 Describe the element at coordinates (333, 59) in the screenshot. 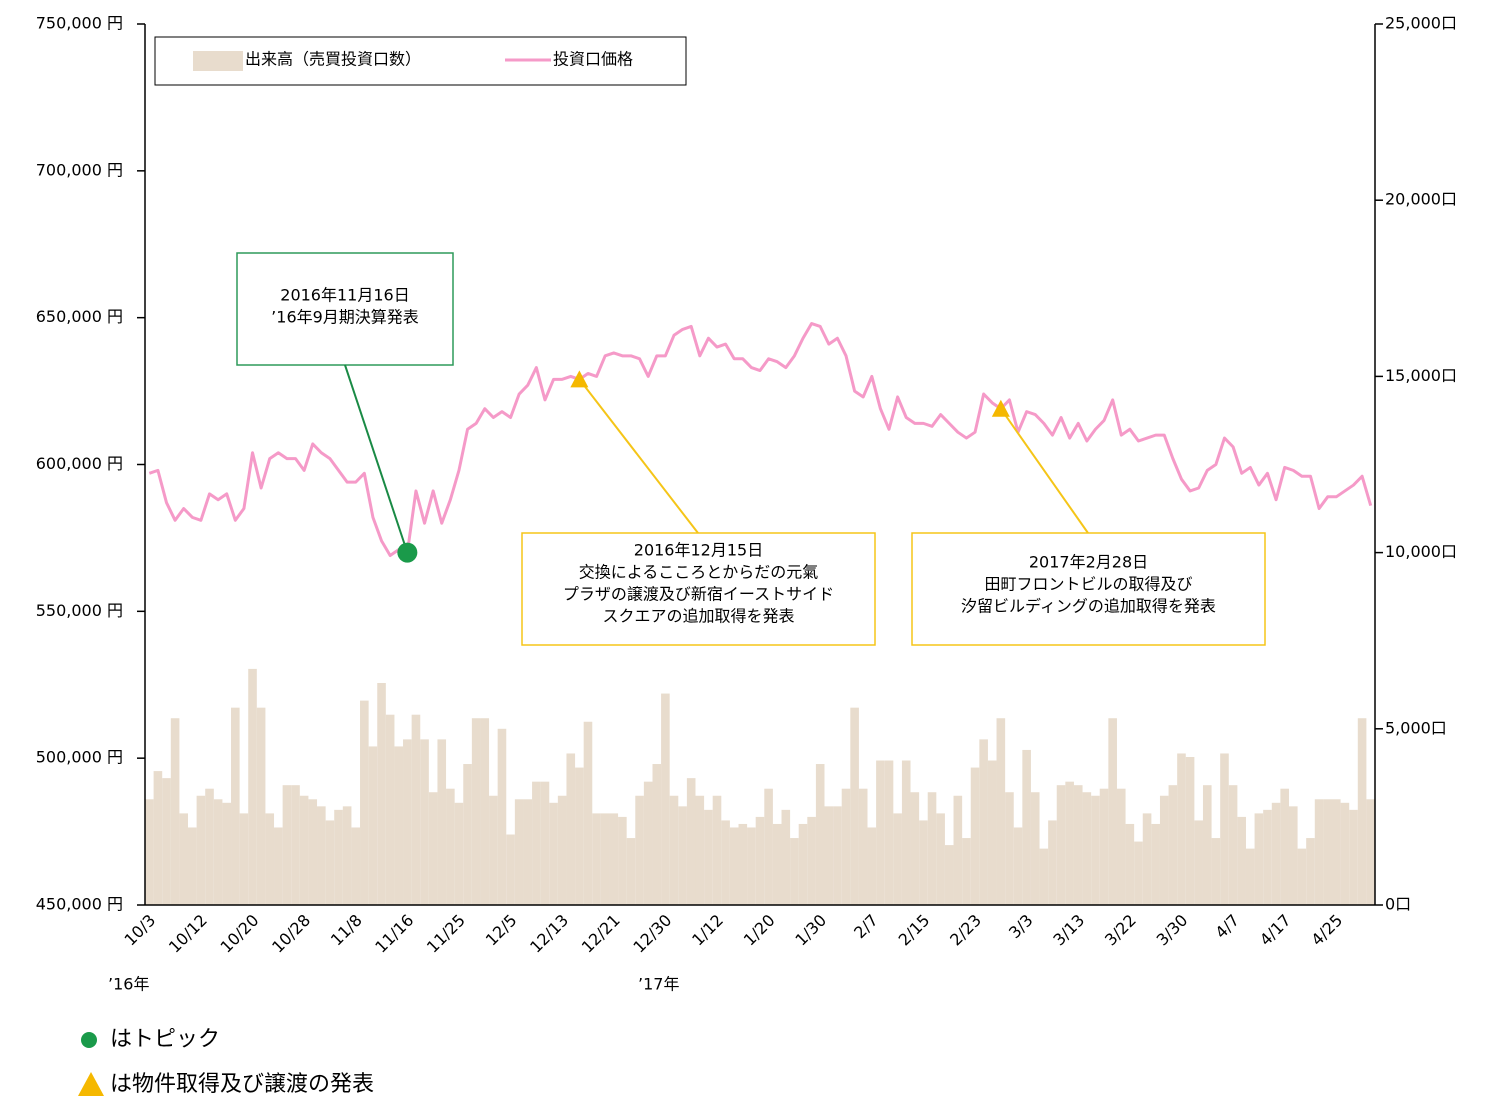

I see `legend-label: 出来高（売買投資口数）` at that location.